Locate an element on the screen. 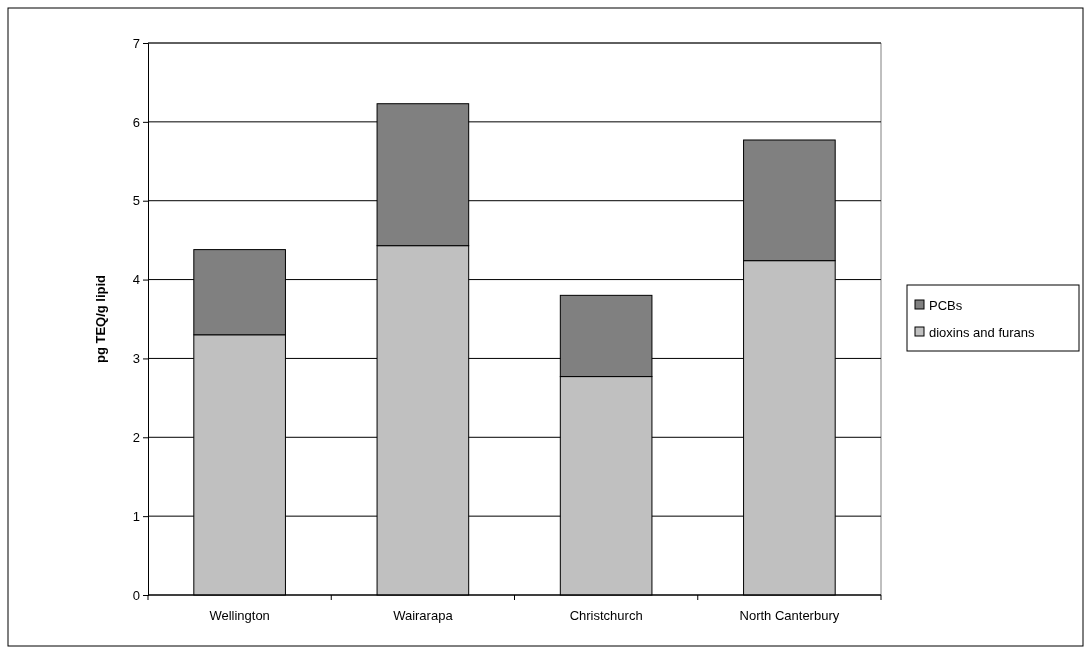 Image resolution: width=1091 pixels, height=655 pixels. x-tick-label: North Canterbury is located at coordinates (789, 615).